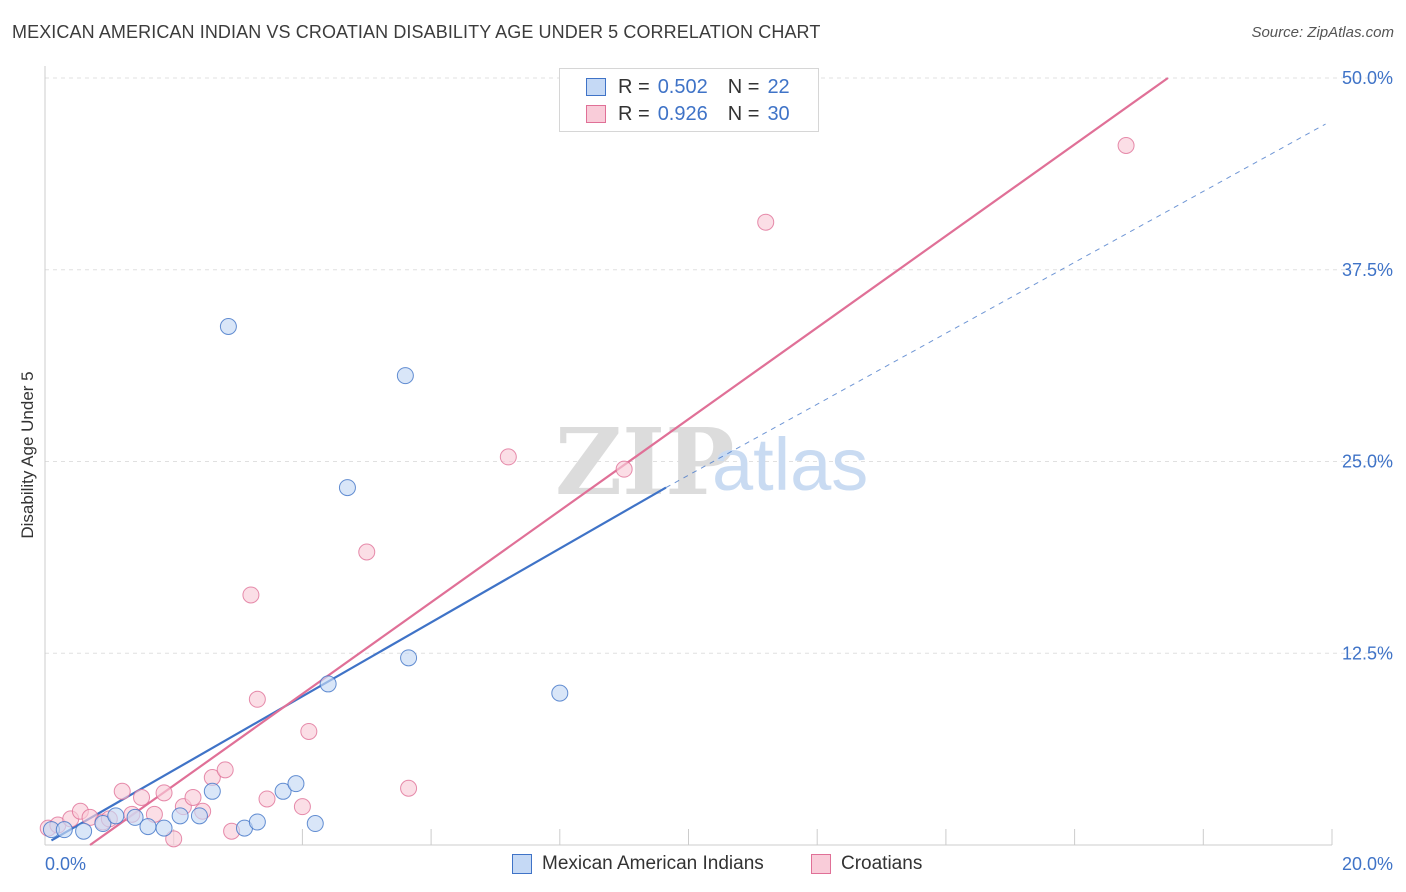 Image resolution: width=1406 pixels, height=892 pixels. Describe the element at coordinates (790, 464) in the screenshot. I see `watermark-atlas: atlas` at that location.